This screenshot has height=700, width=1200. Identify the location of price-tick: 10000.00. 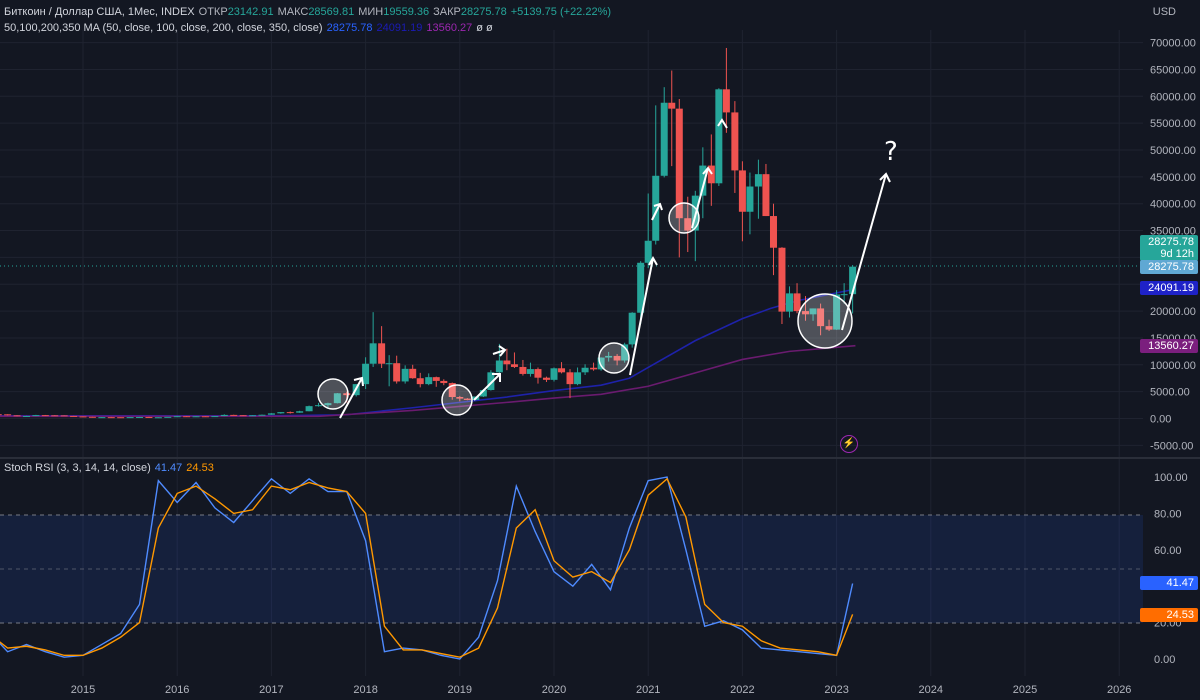
(1173, 366).